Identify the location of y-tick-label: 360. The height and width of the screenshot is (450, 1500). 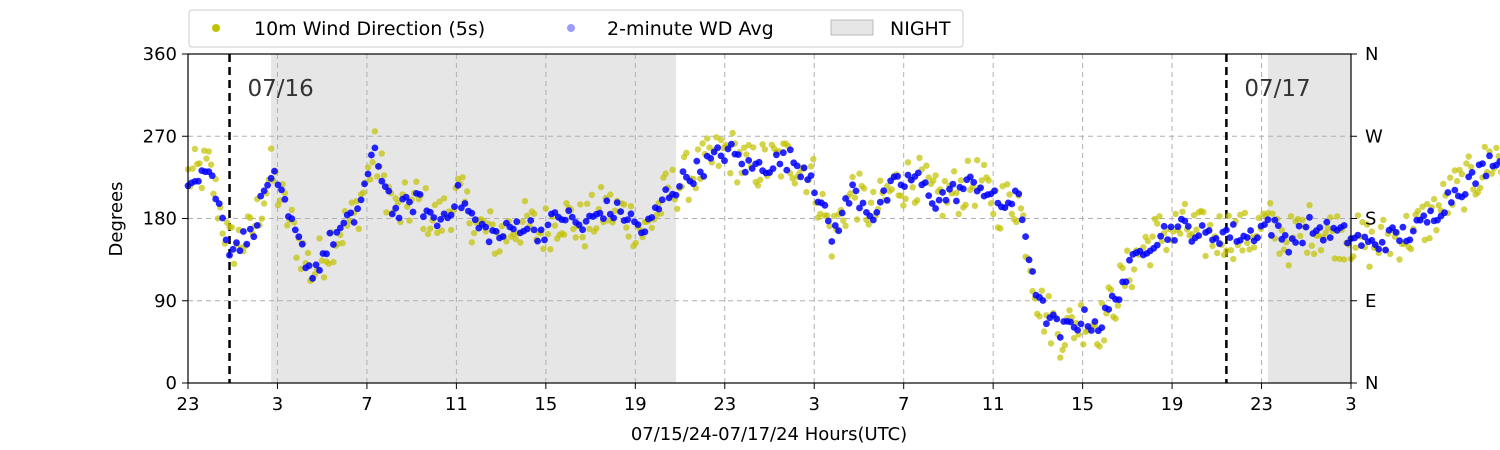
(160, 54).